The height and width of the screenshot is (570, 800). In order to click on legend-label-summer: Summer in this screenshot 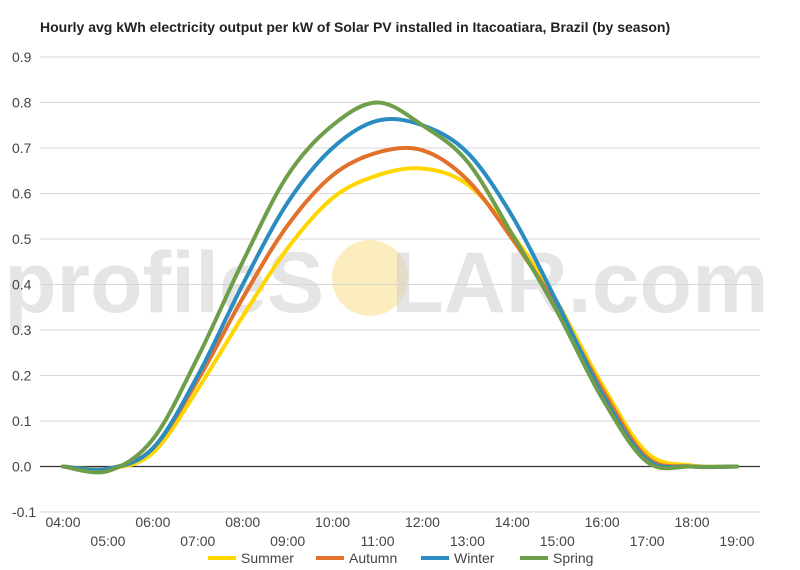, I will do `click(267, 558)`.